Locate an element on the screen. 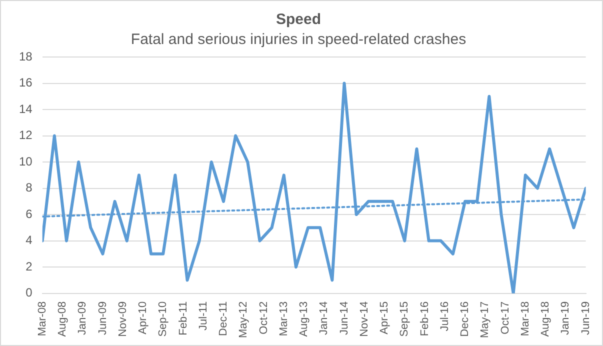 The image size is (603, 346). x-tick-label: Aug-13 is located at coordinates (304, 319).